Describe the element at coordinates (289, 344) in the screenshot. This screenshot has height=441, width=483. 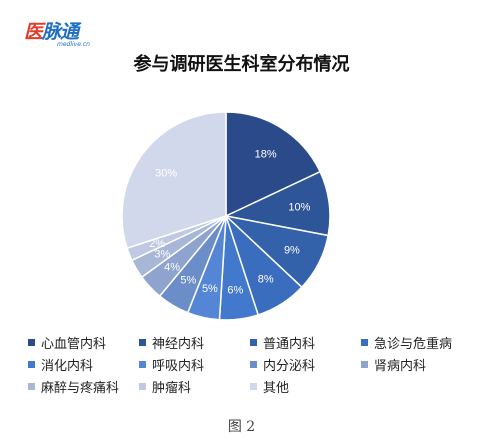
I see `legend-label: 普通内科` at that location.